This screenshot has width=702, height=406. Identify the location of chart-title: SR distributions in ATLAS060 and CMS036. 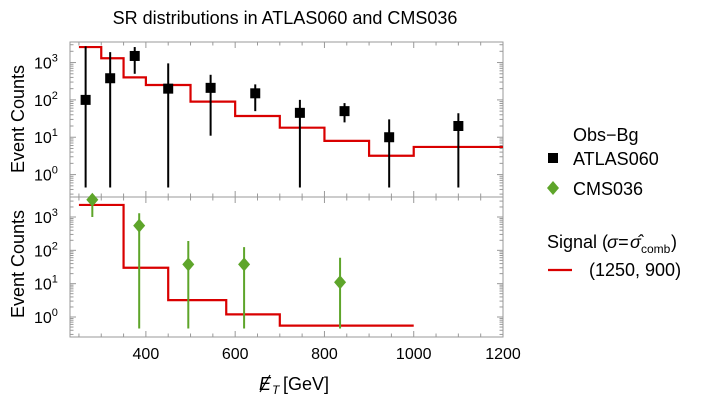
(285, 18).